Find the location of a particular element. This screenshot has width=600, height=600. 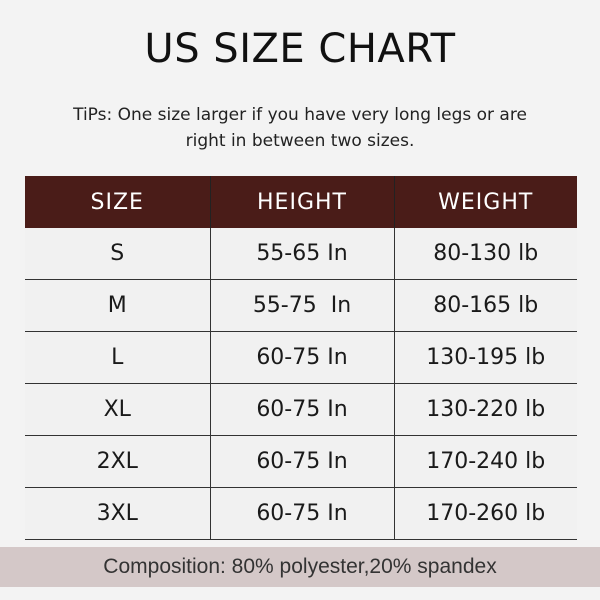

table-row: M 55-75 In 80-165 lb is located at coordinates (301, 305).